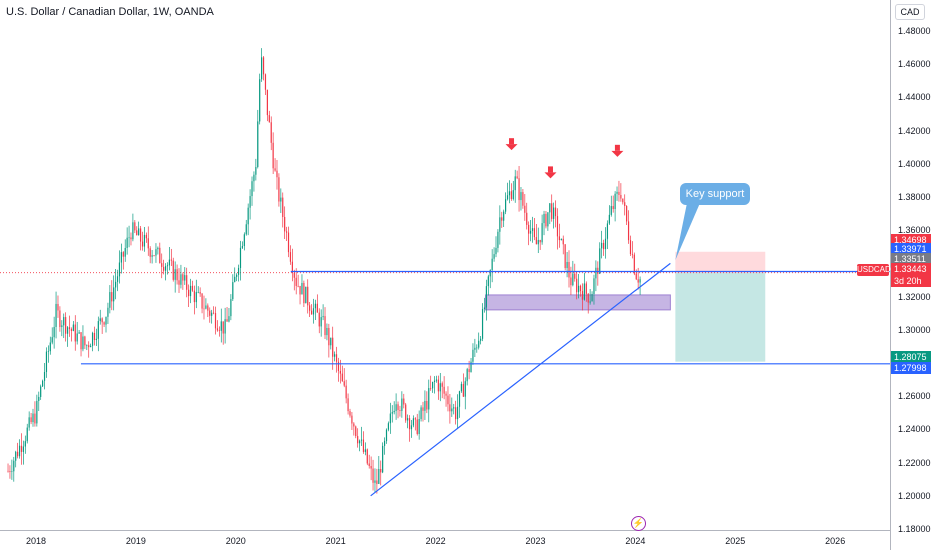  I want to click on currency-badge: CAD, so click(910, 12).